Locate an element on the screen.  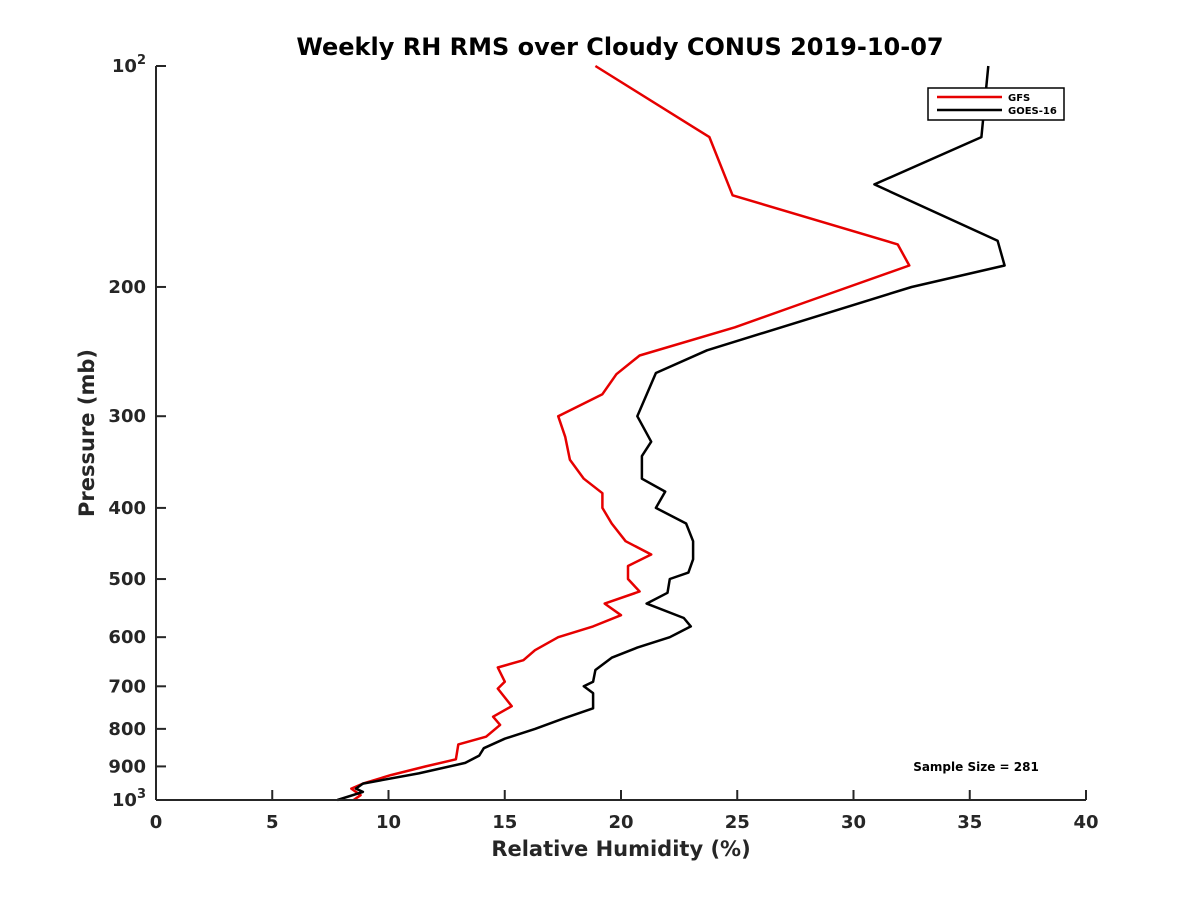
sample-size-annotation: Sample Size = 281 is located at coordinates (976, 767).